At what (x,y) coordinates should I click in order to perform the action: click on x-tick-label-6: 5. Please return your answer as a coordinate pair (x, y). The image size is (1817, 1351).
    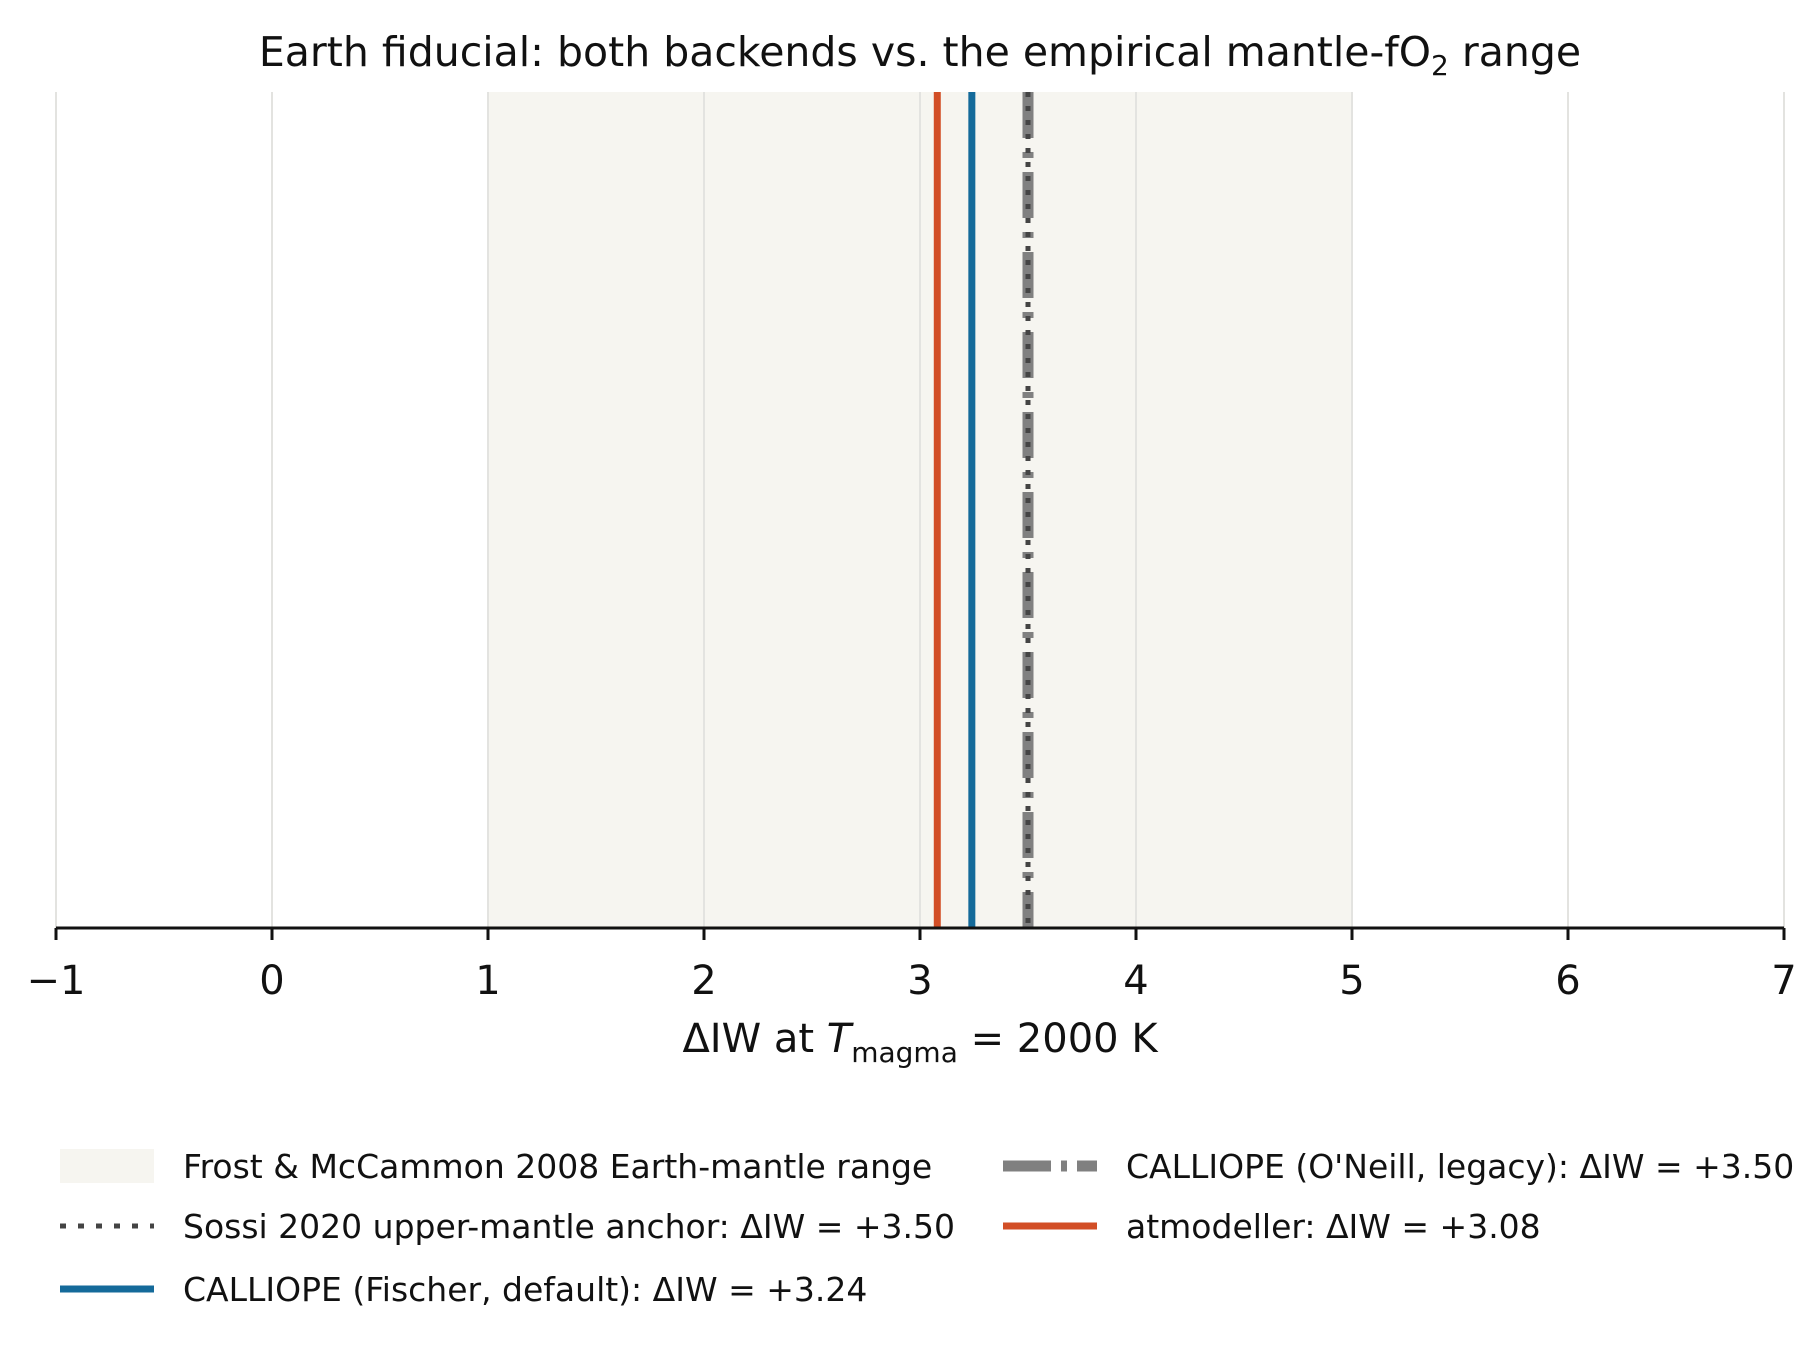
    Looking at the image, I should click on (1351, 981).